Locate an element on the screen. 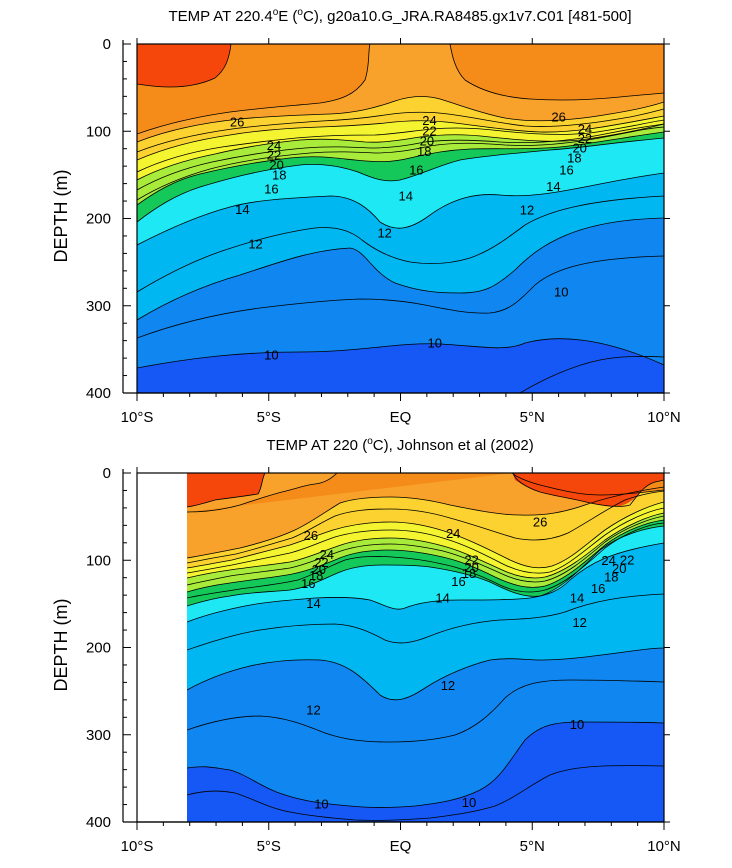  bottom-y-axis-label: DEPTH (m) is located at coordinates (61, 645).